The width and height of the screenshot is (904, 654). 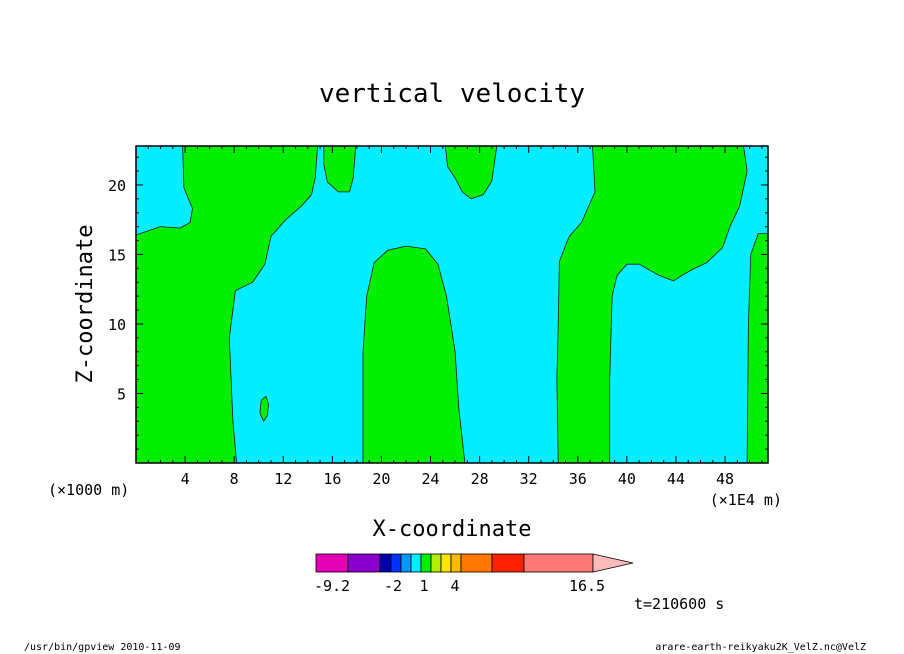 I want to click on x-unit-right: (×1E4 m), so click(x=746, y=500).